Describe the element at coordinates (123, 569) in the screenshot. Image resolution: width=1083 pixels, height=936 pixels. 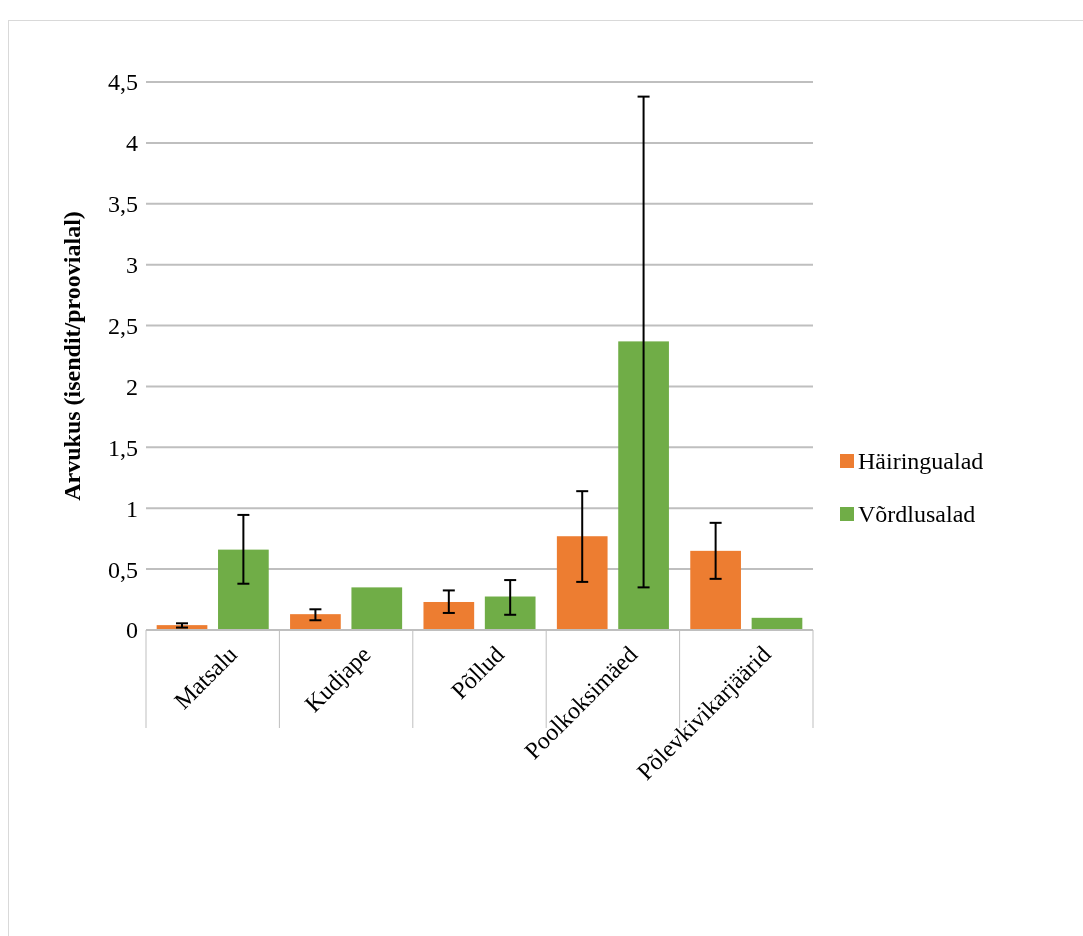
I see `y-tick-label: 0,5` at that location.